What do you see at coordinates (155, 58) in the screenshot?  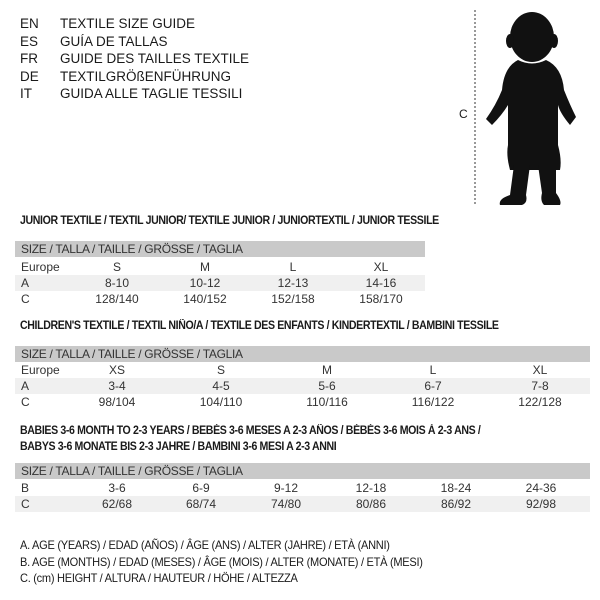 I see `lang-title-fr: GUIDE DES TAILLES TEXTILE` at bounding box center [155, 58].